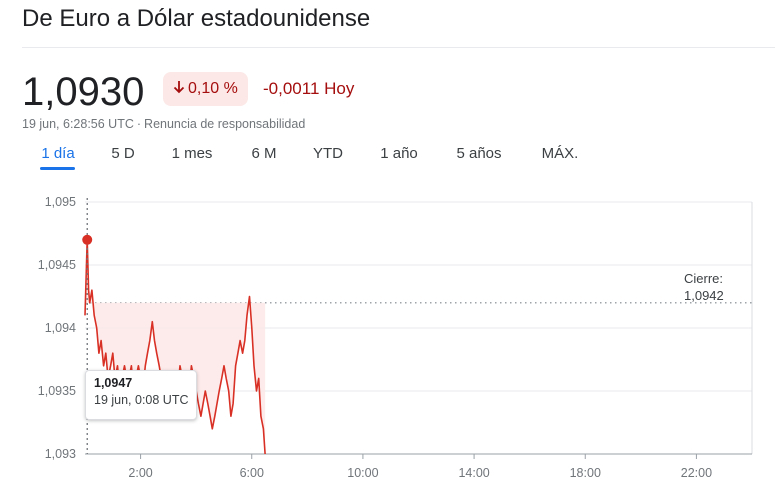  What do you see at coordinates (179, 89) in the screenshot?
I see `arrow-down-icon` at bounding box center [179, 89].